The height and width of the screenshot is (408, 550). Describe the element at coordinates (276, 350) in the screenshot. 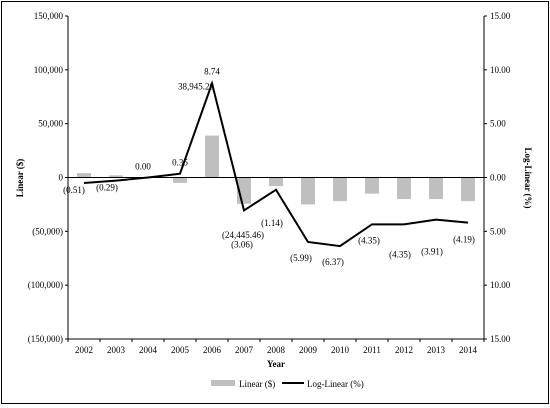

I see `x-tick-label: 2008` at that location.